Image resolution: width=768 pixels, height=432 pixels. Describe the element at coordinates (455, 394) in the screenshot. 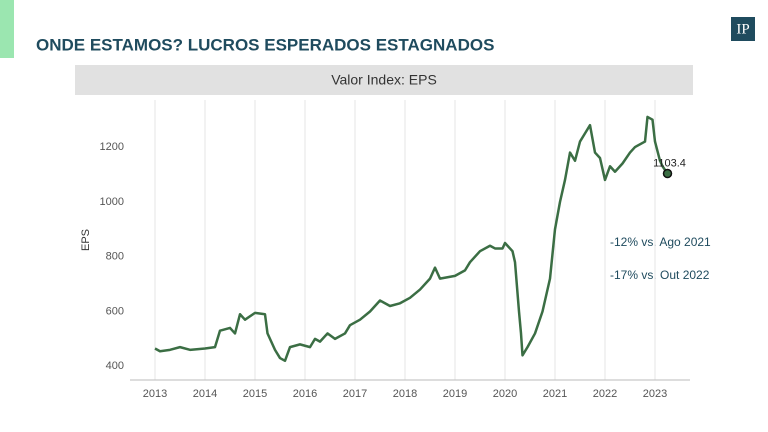

I see `x-tick-label: 2019` at that location.